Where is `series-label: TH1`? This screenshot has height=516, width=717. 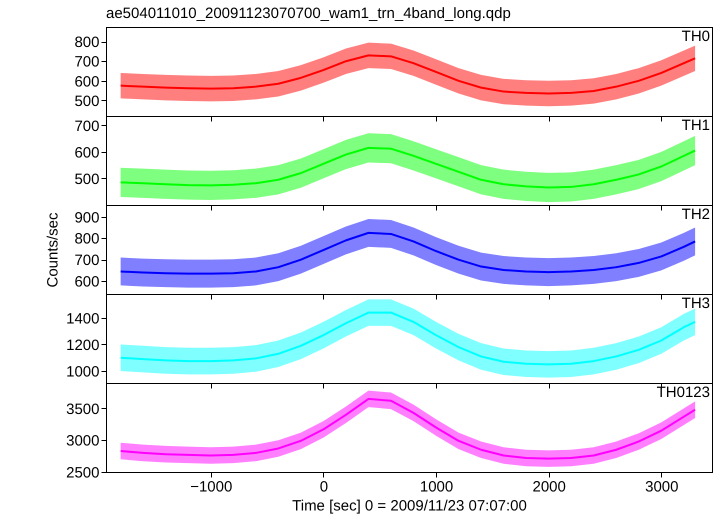
series-label: TH1 is located at coordinates (696, 125).